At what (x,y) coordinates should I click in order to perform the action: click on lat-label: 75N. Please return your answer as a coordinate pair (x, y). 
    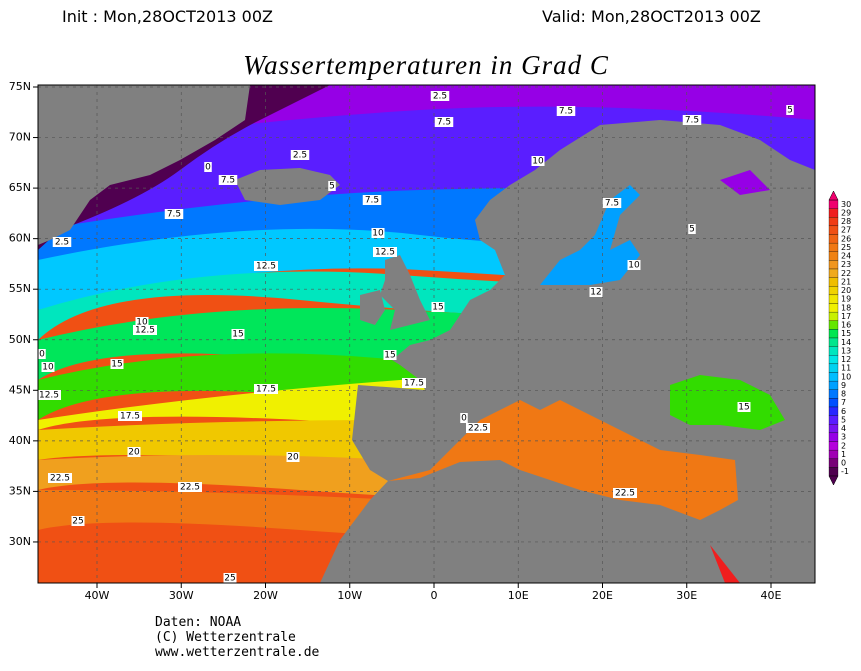
    Looking at the image, I should click on (20, 86).